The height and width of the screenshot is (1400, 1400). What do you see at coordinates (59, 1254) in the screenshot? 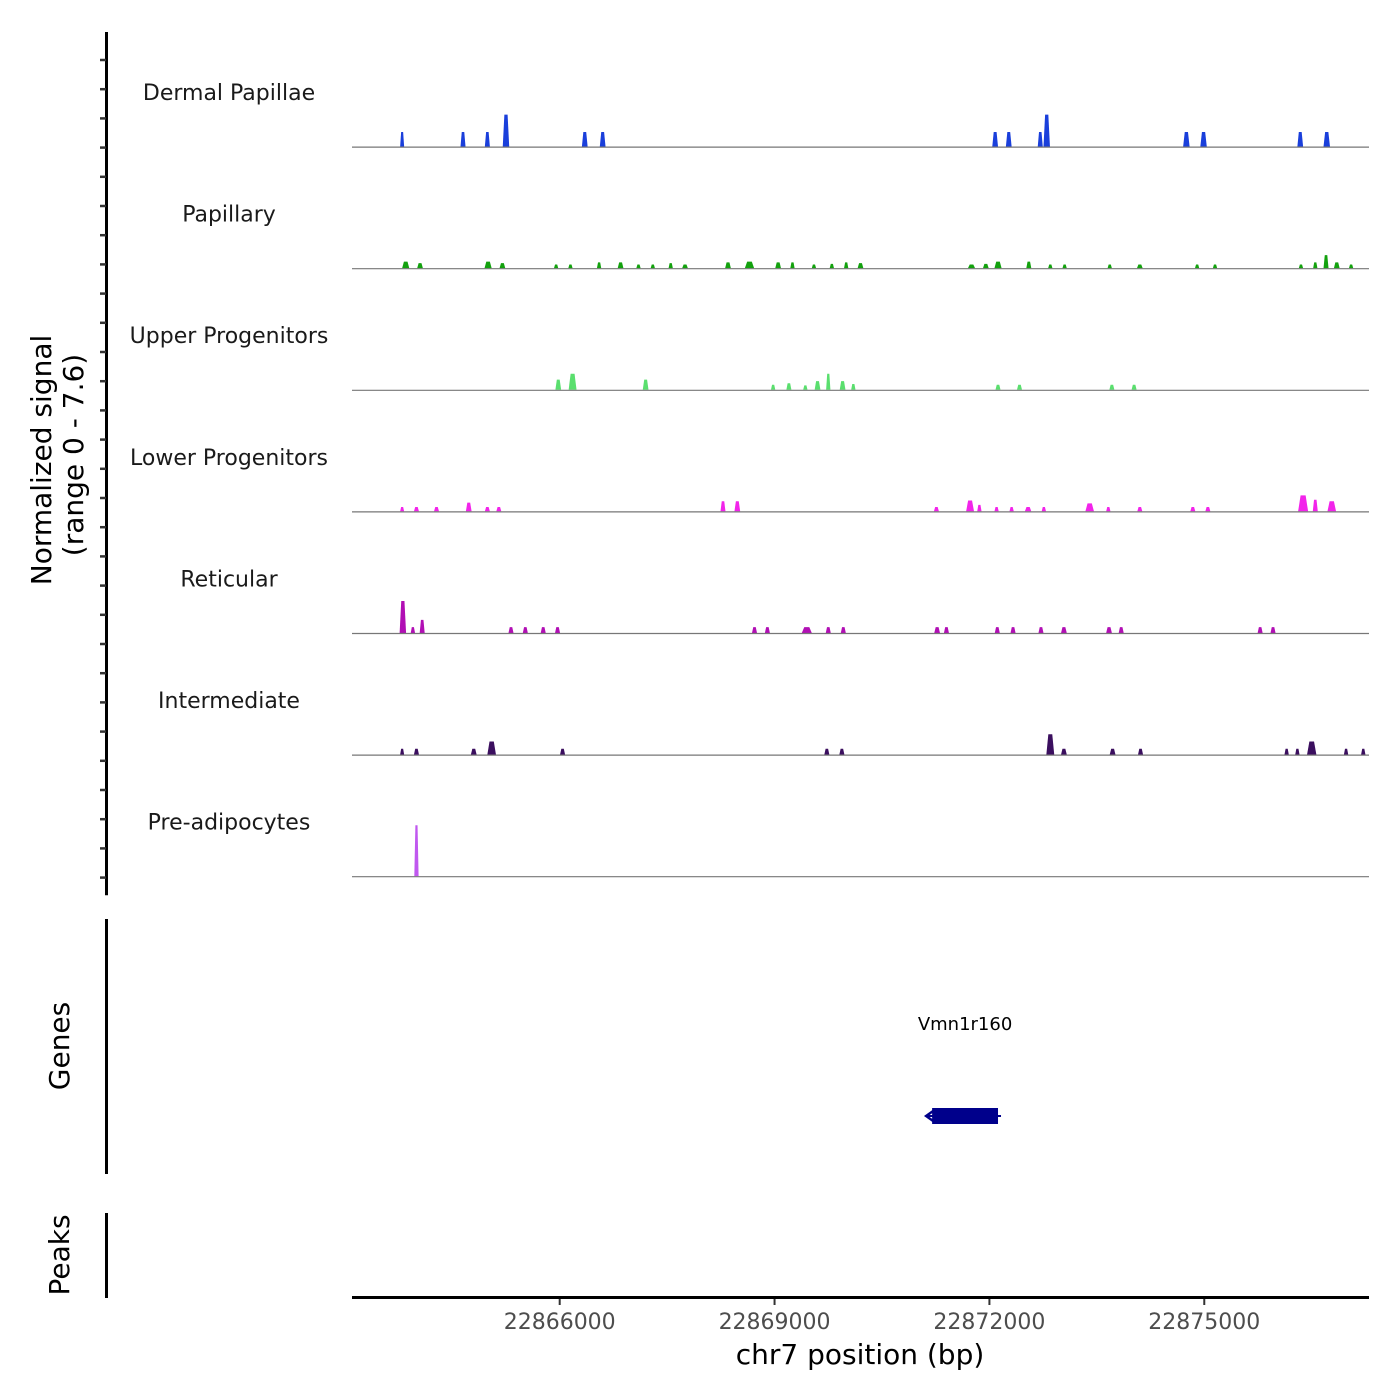
I see `peaks-panel-label: Peaks` at bounding box center [59, 1254].